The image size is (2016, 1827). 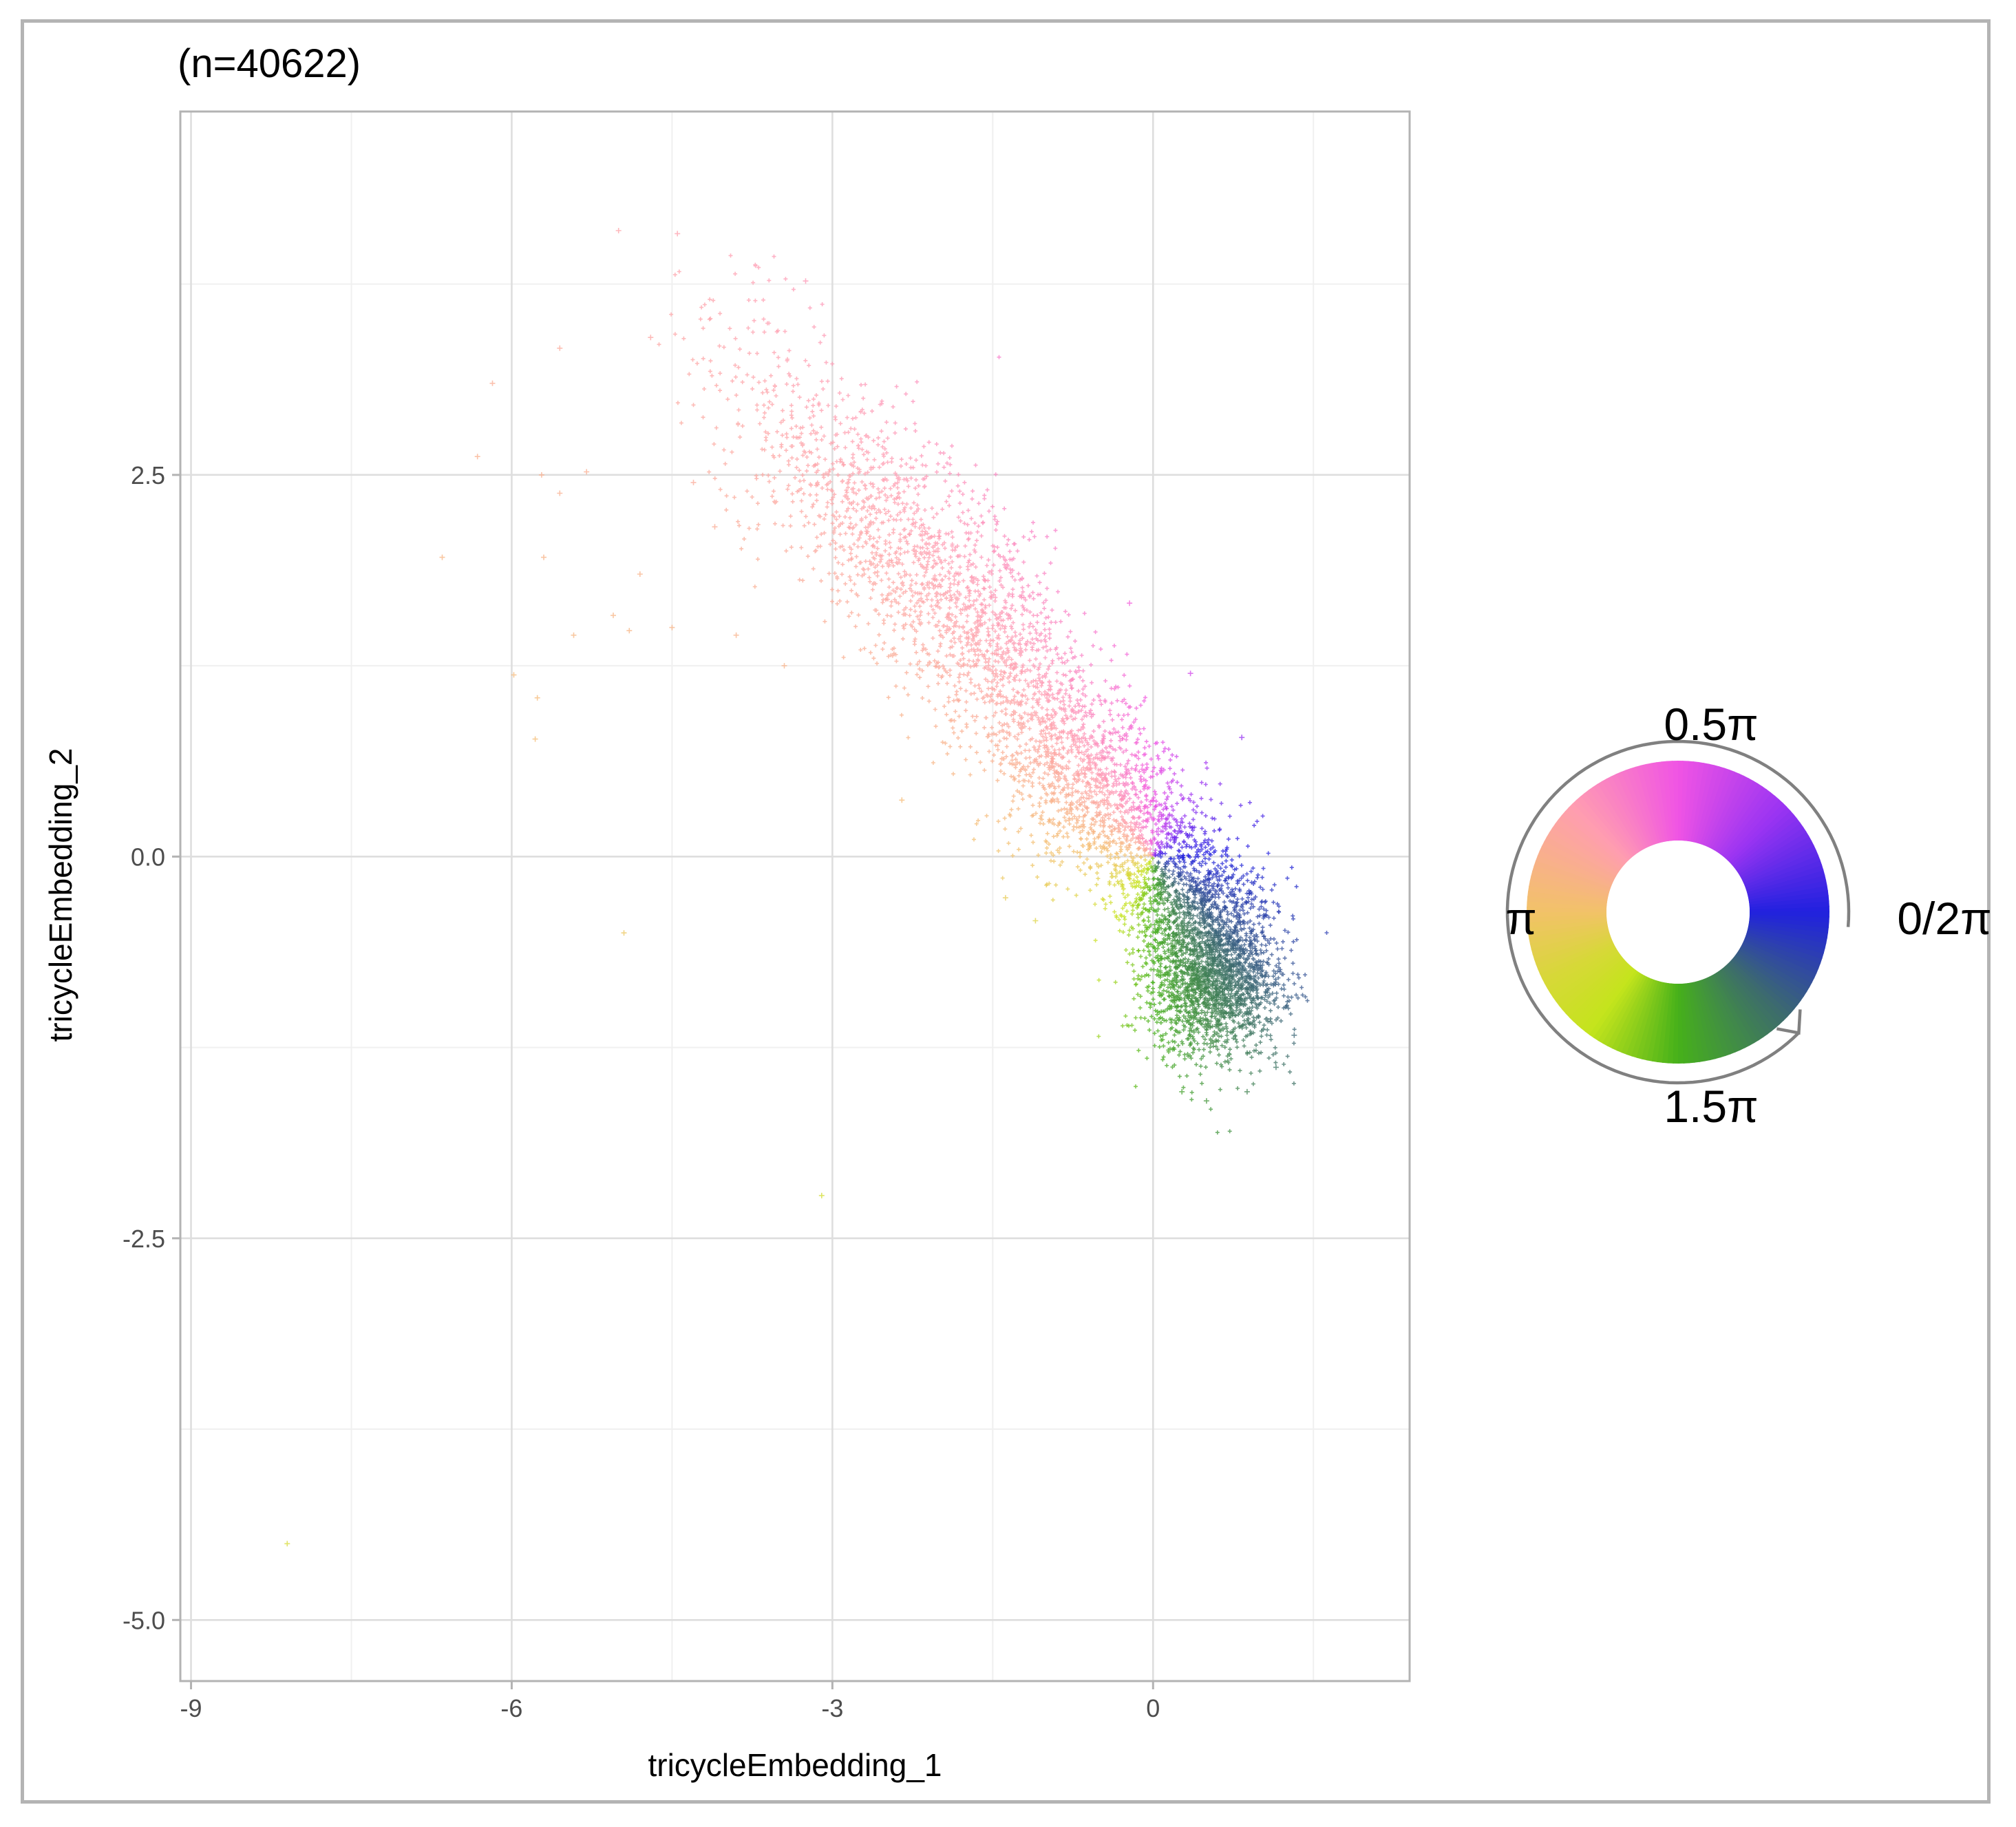 What do you see at coordinates (795, 1765) in the screenshot?
I see `x-axis-title: tricycleEmbedding_1` at bounding box center [795, 1765].